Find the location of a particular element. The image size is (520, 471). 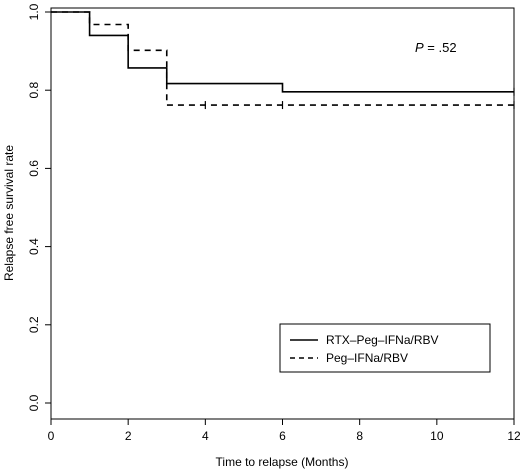

x-tick-label-1: 2 is located at coordinates (128, 436).